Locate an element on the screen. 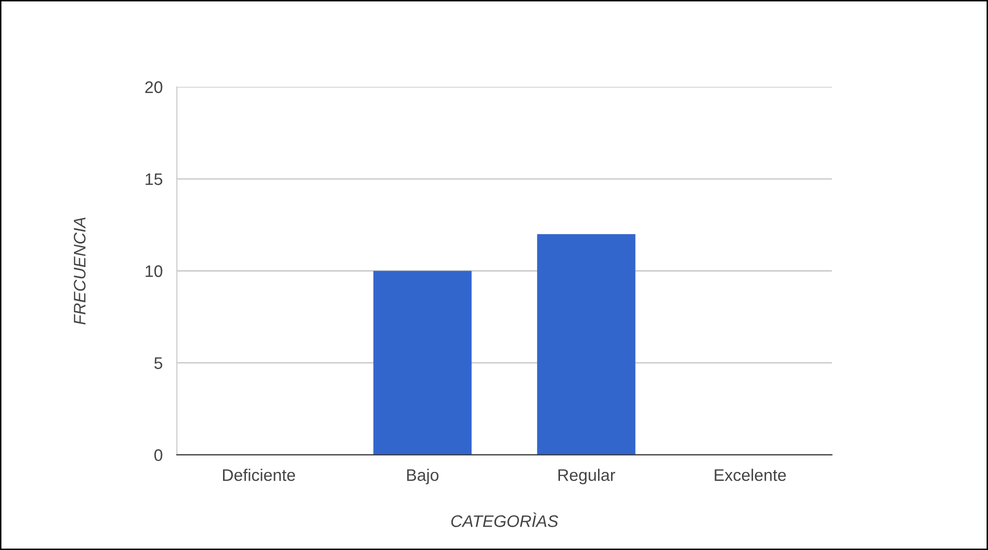  y-tick-label: 20 is located at coordinates (153, 87).